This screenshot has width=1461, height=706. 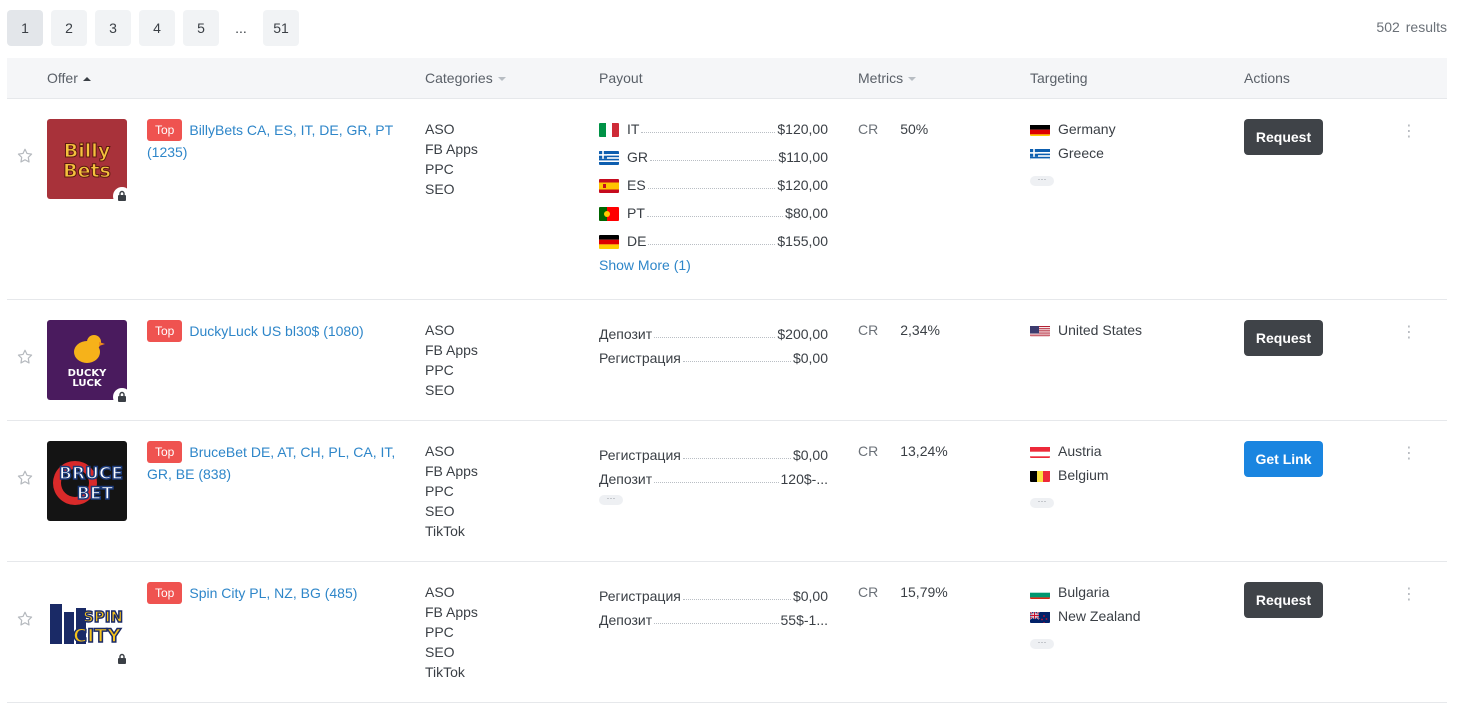 I want to click on country-name: Belgium, so click(x=1083, y=475).